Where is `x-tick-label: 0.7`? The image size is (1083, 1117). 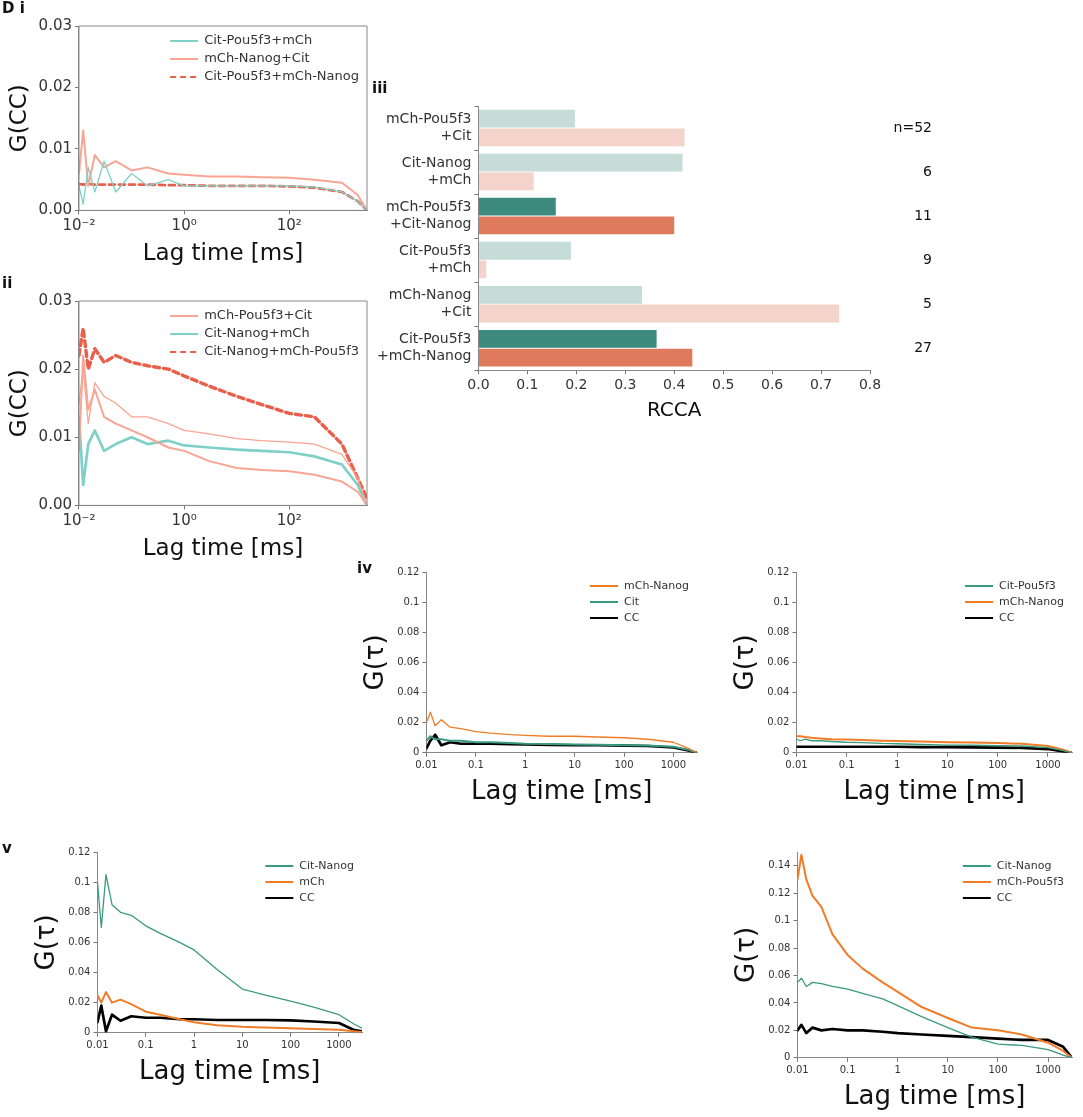 x-tick-label: 0.7 is located at coordinates (821, 384).